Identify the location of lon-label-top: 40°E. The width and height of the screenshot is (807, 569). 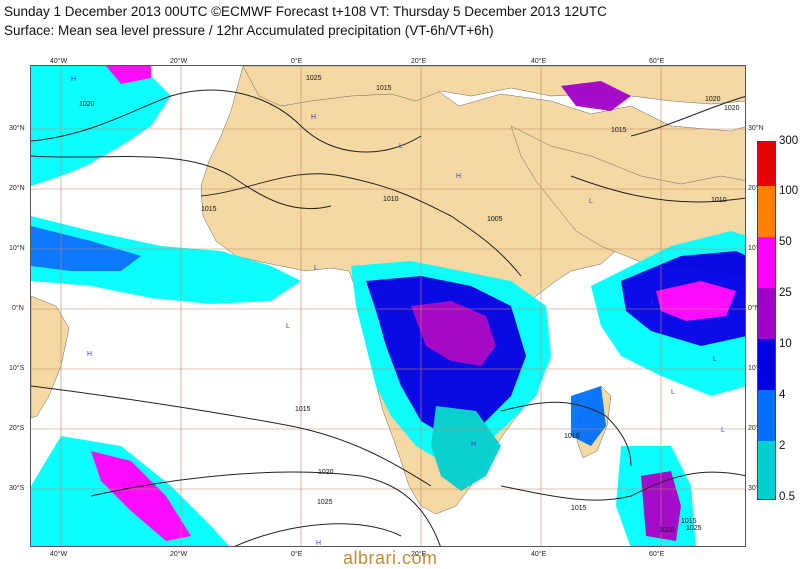
(539, 61).